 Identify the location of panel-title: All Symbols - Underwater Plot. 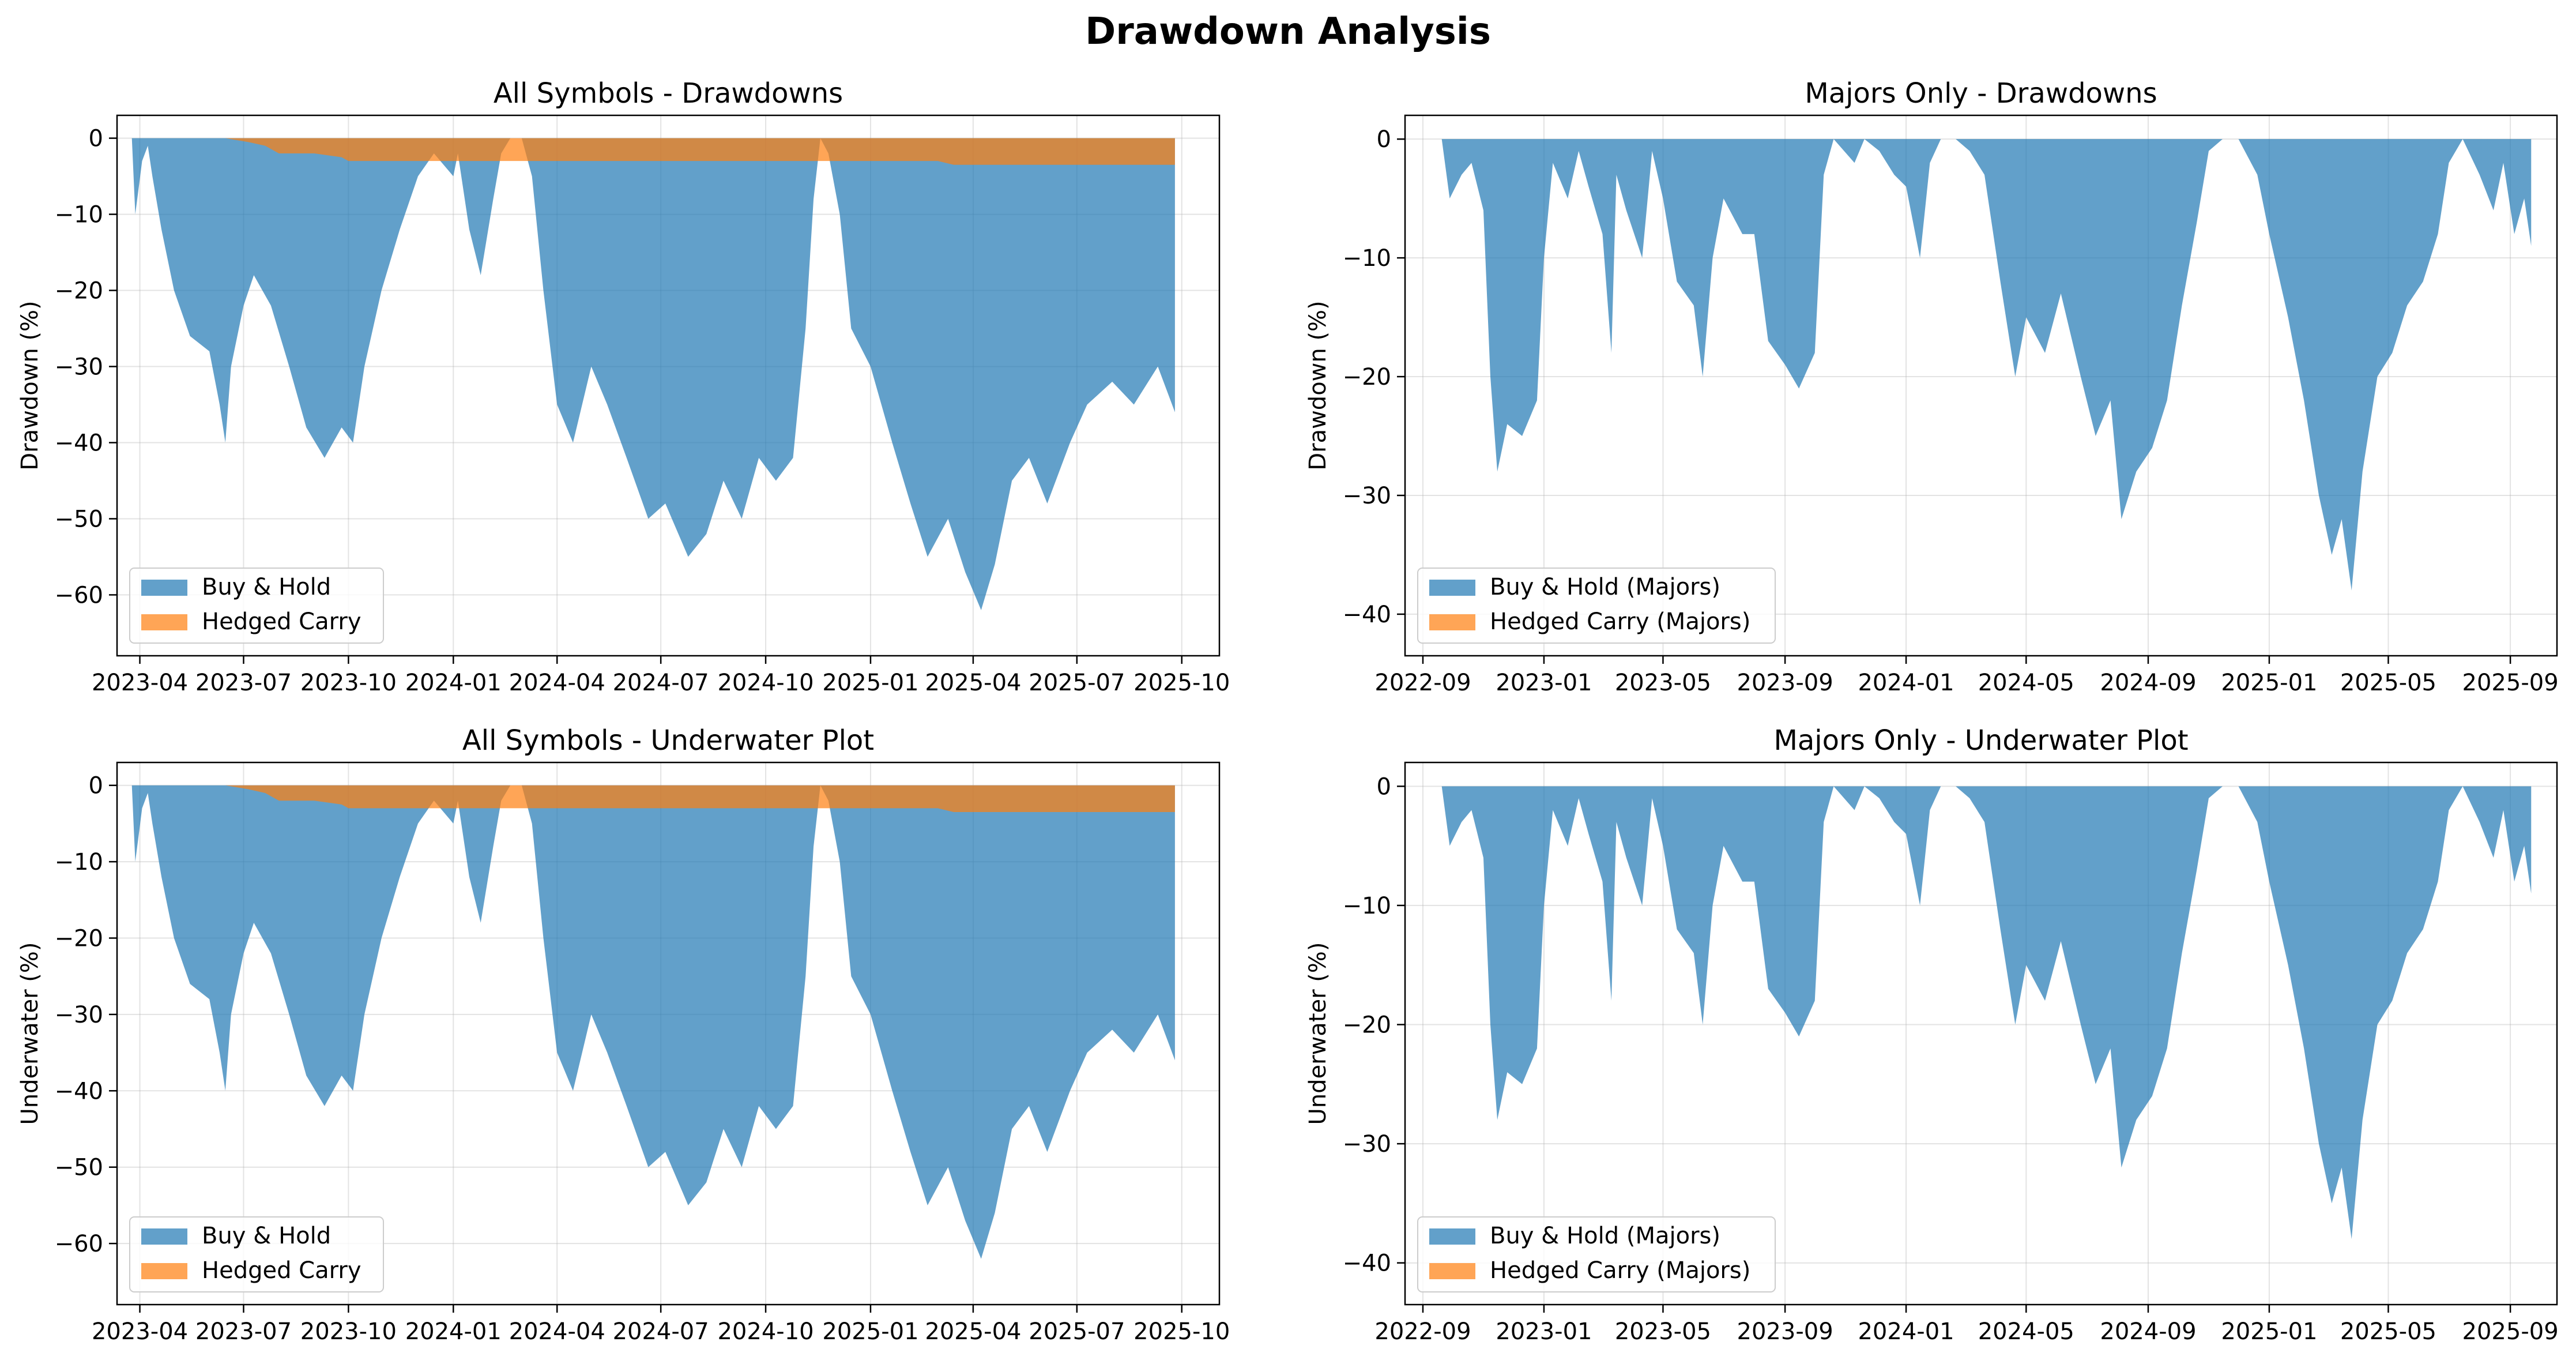
(668, 740).